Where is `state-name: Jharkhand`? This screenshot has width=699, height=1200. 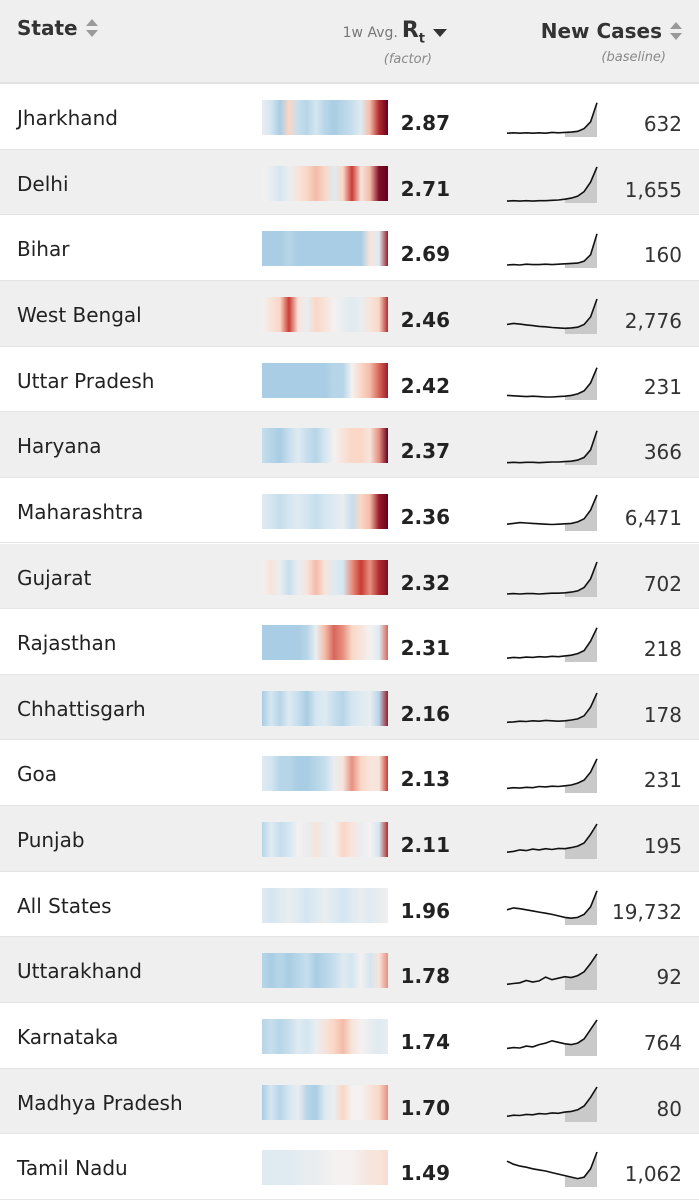
state-name: Jharkhand is located at coordinates (67, 118).